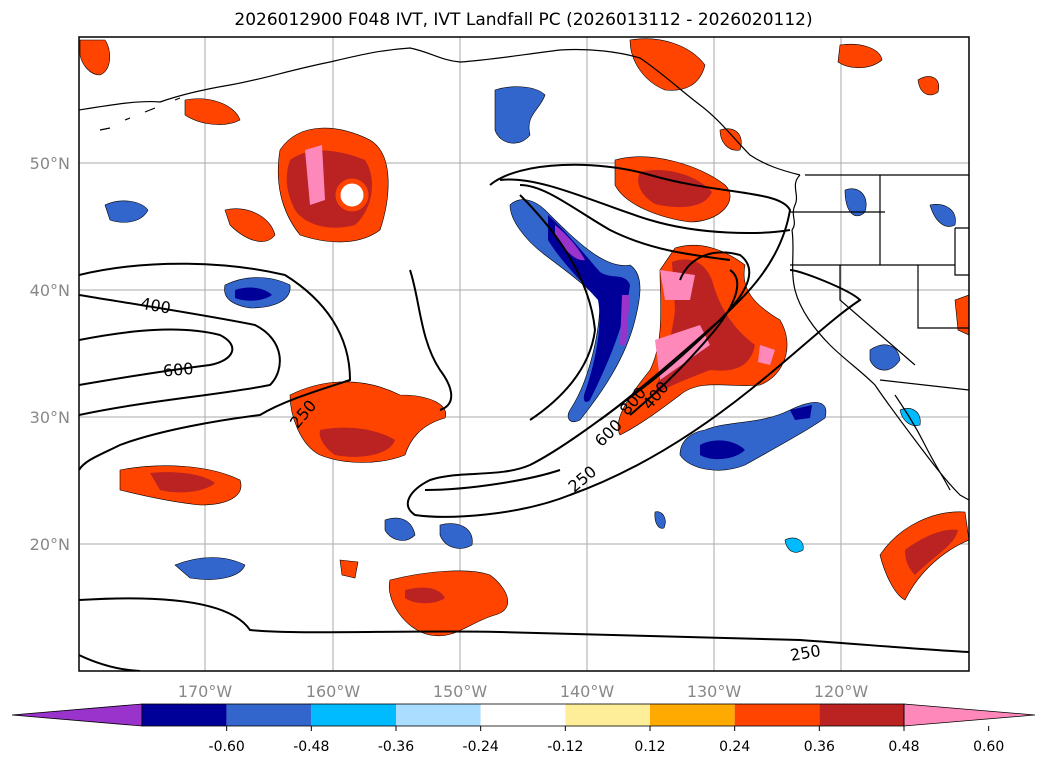 The height and width of the screenshot is (765, 1047). Describe the element at coordinates (877, 315) in the screenshot. I see `state-border-ca-nv` at that location.